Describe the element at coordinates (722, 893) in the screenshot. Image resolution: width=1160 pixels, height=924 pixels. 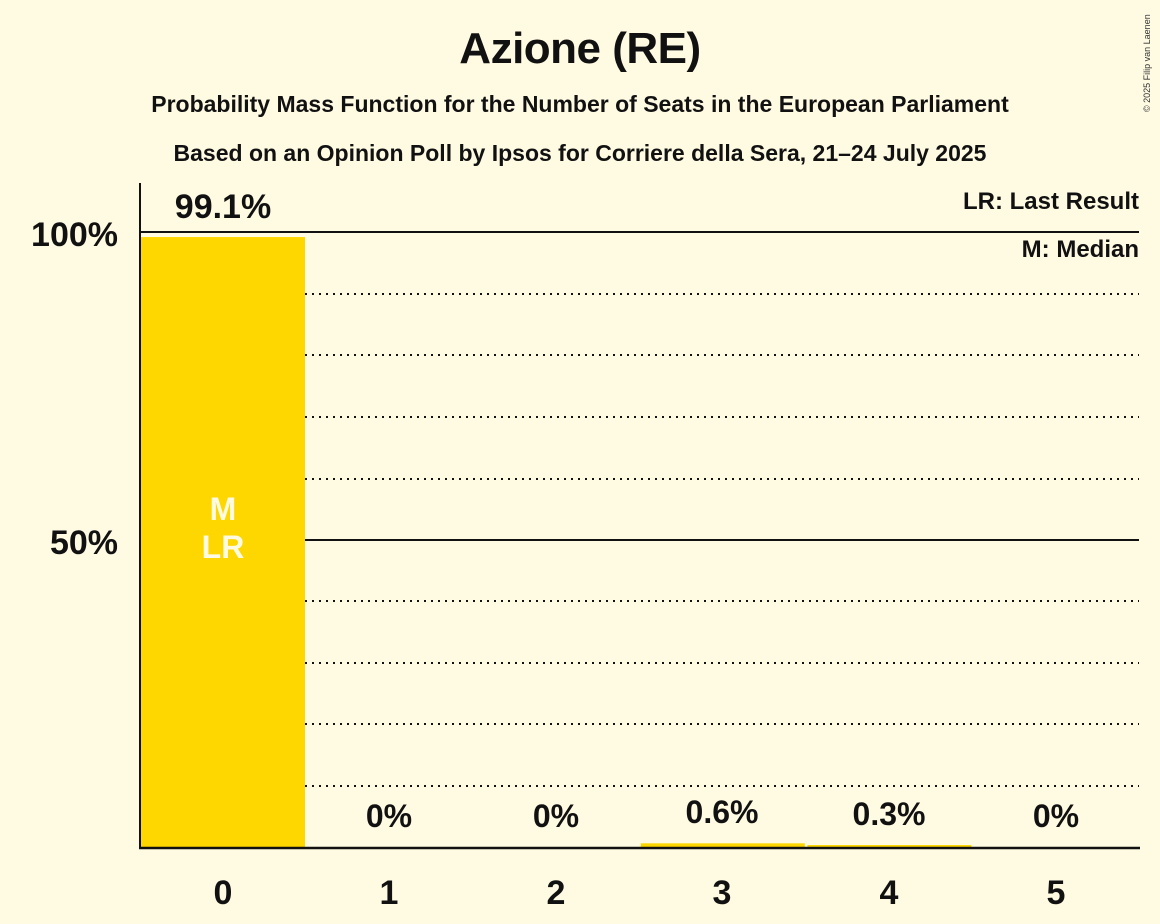
I see `x-tick-3: 3` at that location.